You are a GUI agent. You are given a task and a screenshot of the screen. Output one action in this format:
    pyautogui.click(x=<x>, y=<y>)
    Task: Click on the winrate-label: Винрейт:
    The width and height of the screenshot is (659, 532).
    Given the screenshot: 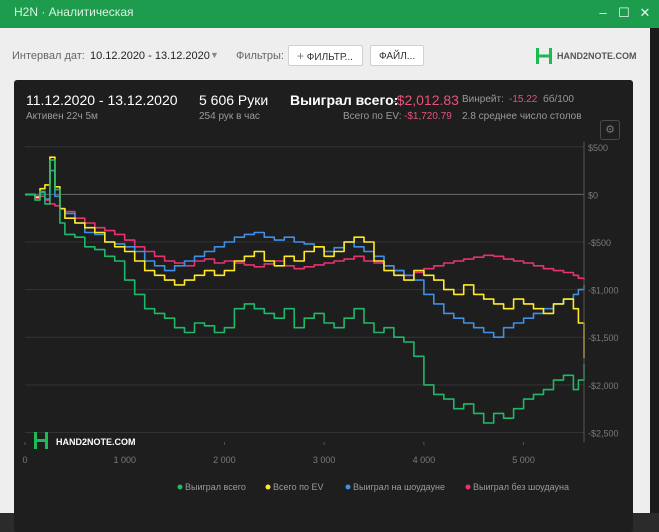 What is the action you would take?
    pyautogui.click(x=483, y=99)
    